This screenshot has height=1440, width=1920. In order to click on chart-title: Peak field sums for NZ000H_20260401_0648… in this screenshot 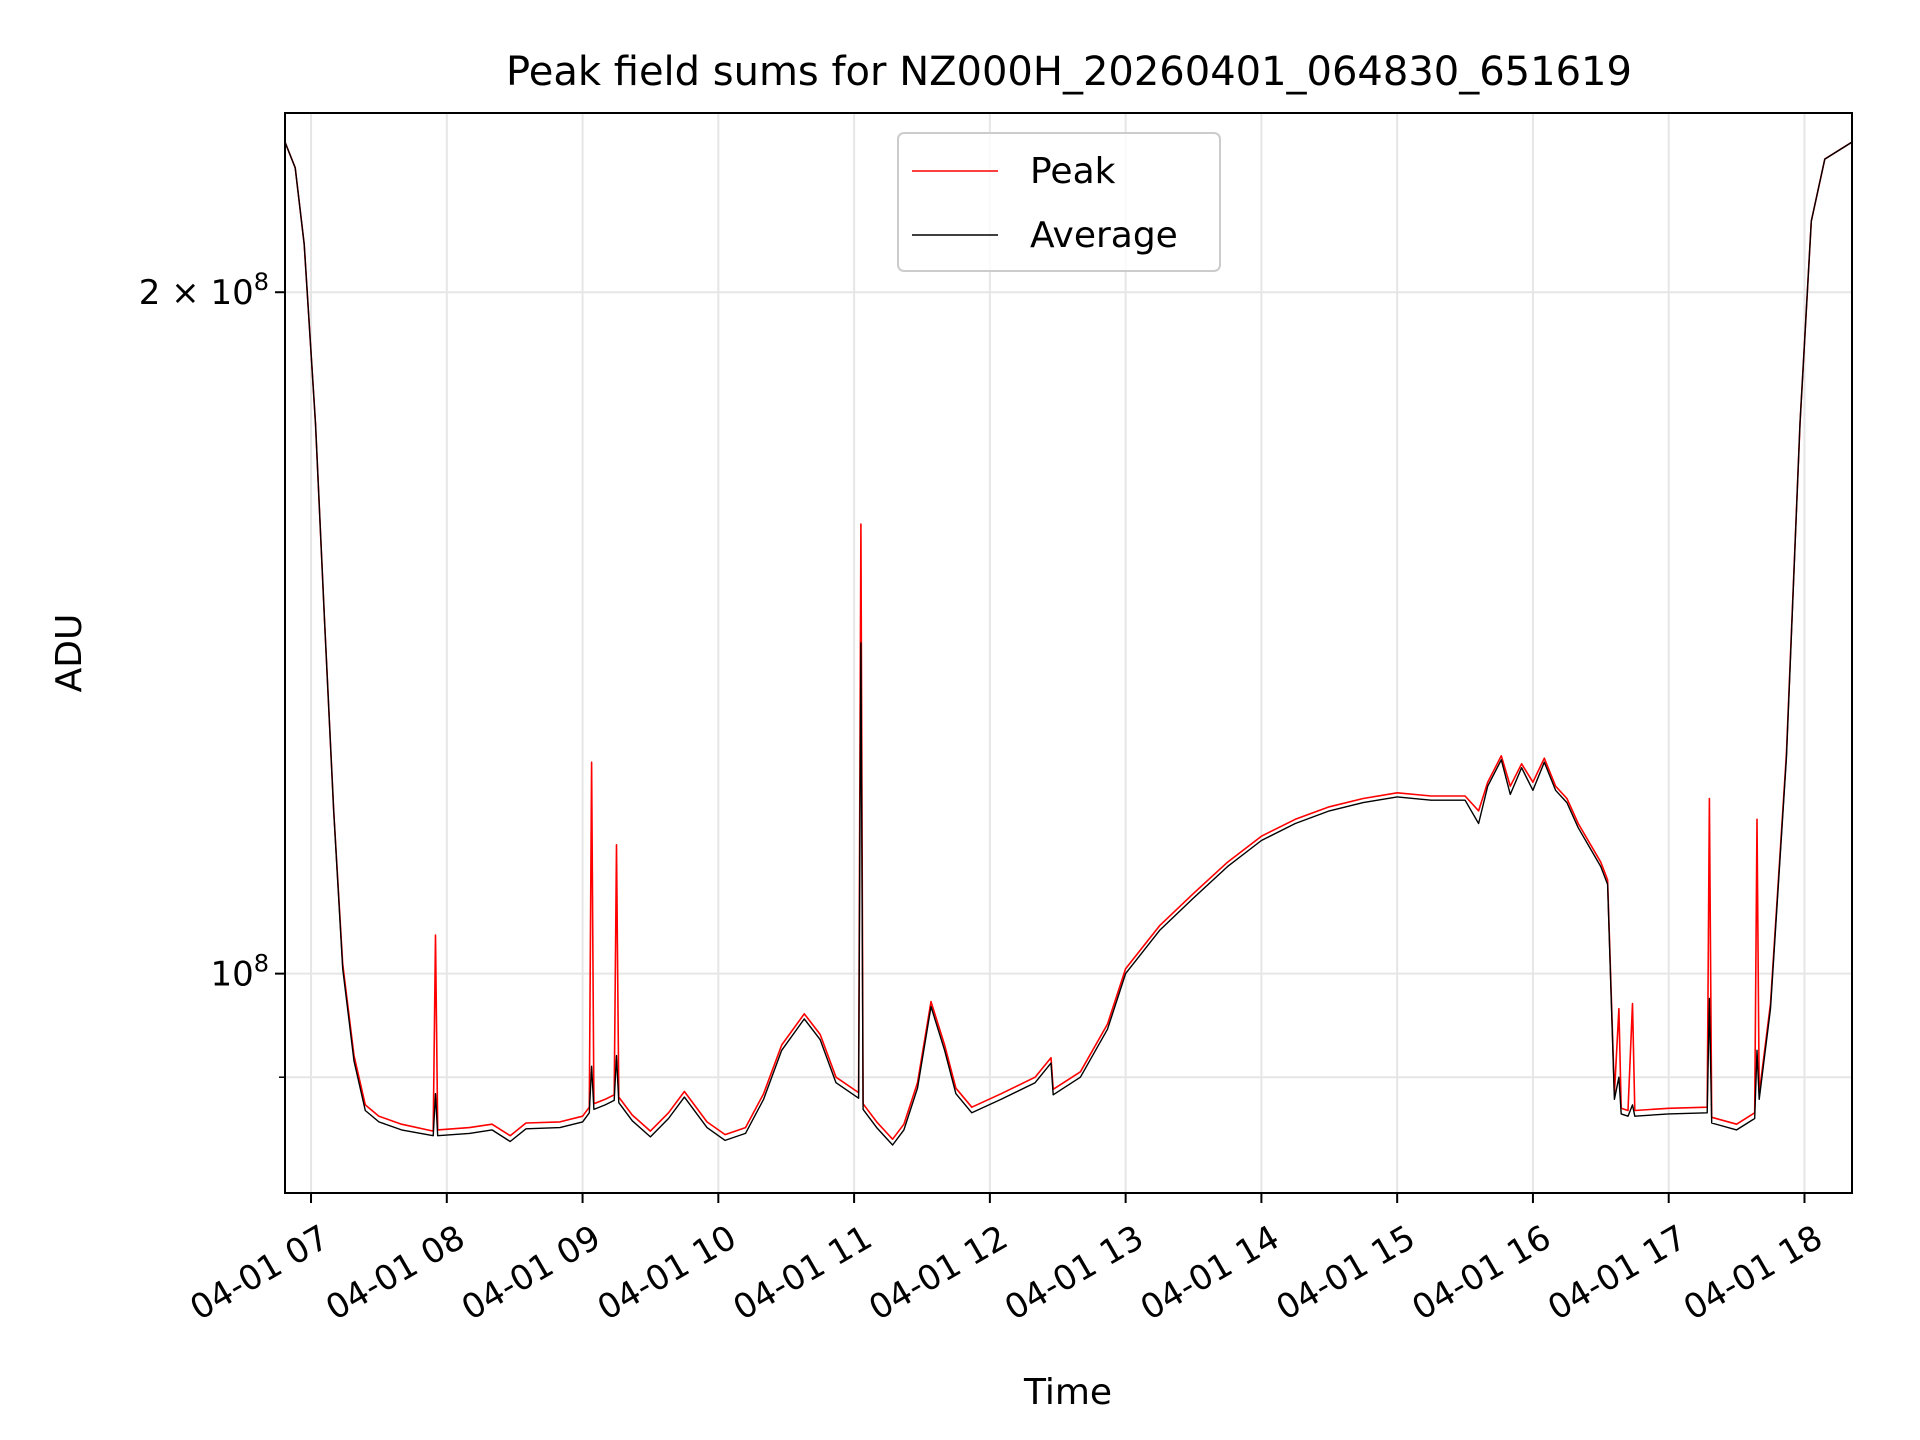, I will do `click(1069, 72)`.